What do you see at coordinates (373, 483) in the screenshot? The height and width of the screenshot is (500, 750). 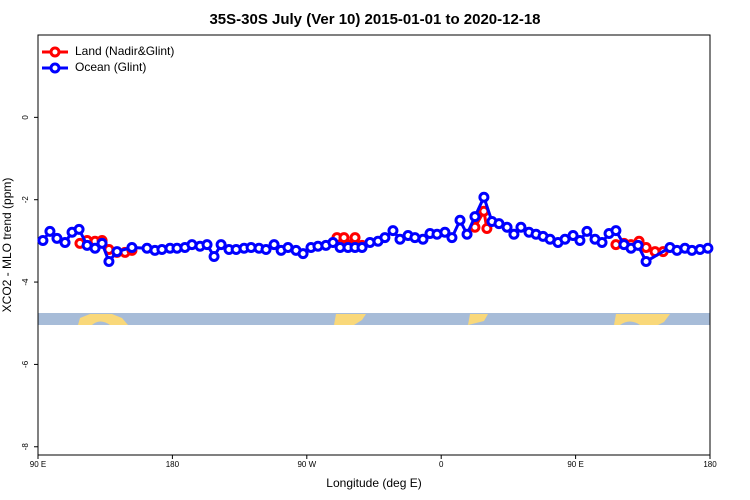 I see `x-axis-title: Longitude (deg E)` at bounding box center [373, 483].